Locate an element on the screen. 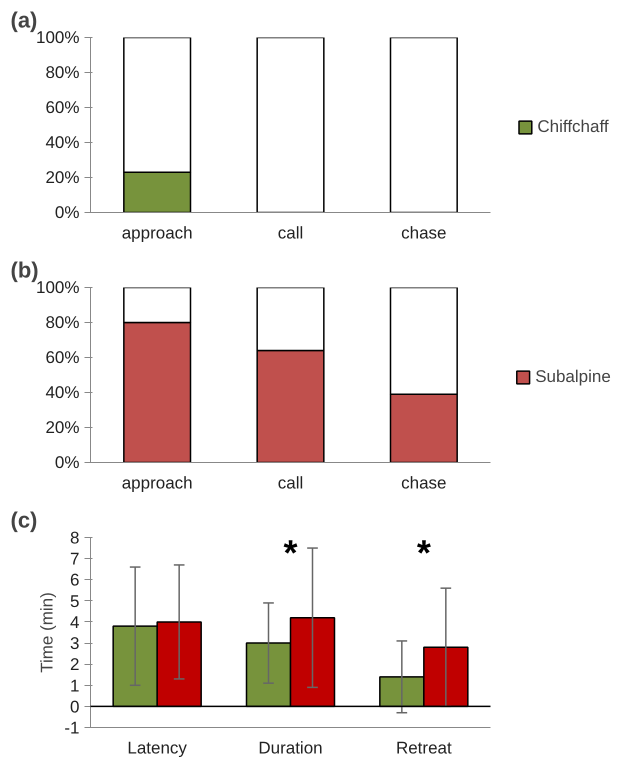  y-tick-label: 5 is located at coordinates (75, 601).